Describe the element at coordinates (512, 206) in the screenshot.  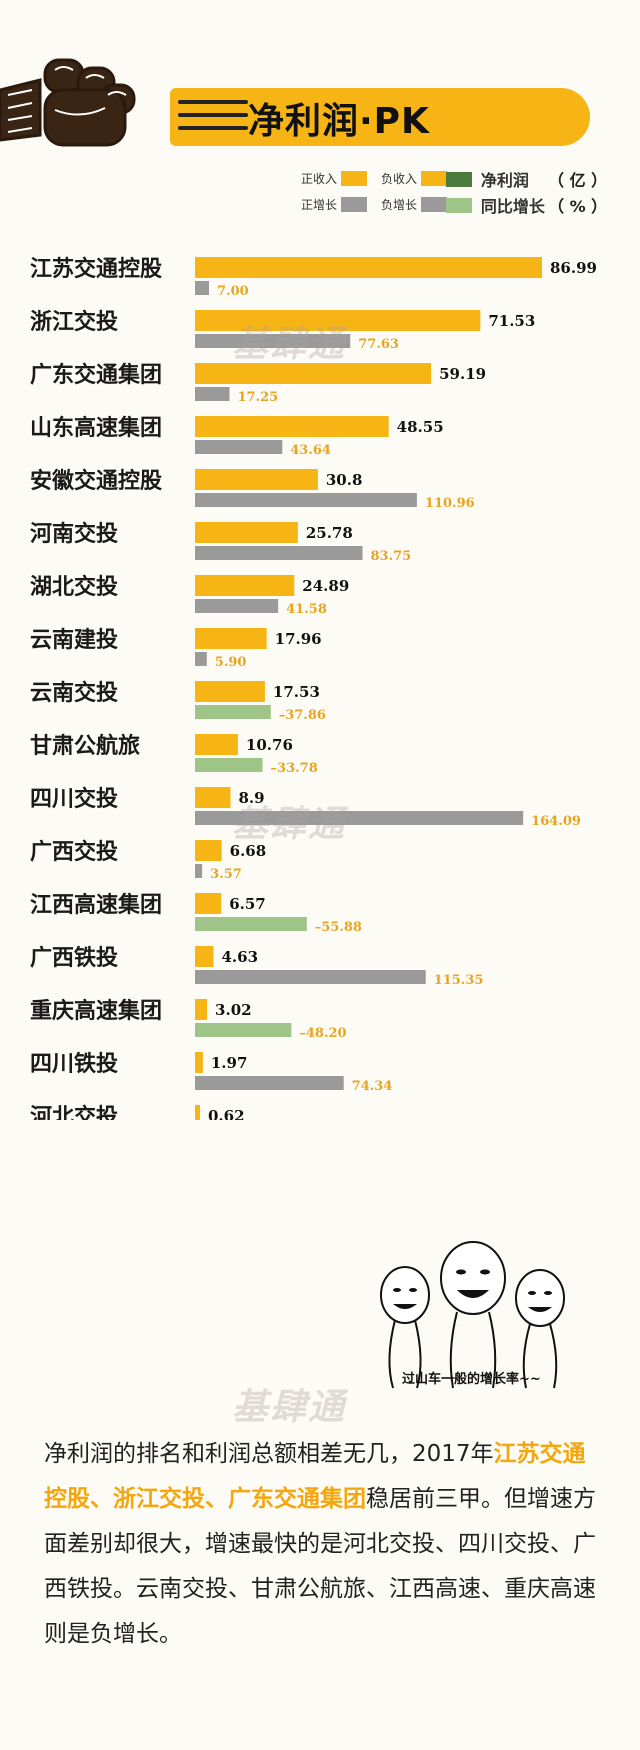
I see `legend-label: 同比增长` at that location.